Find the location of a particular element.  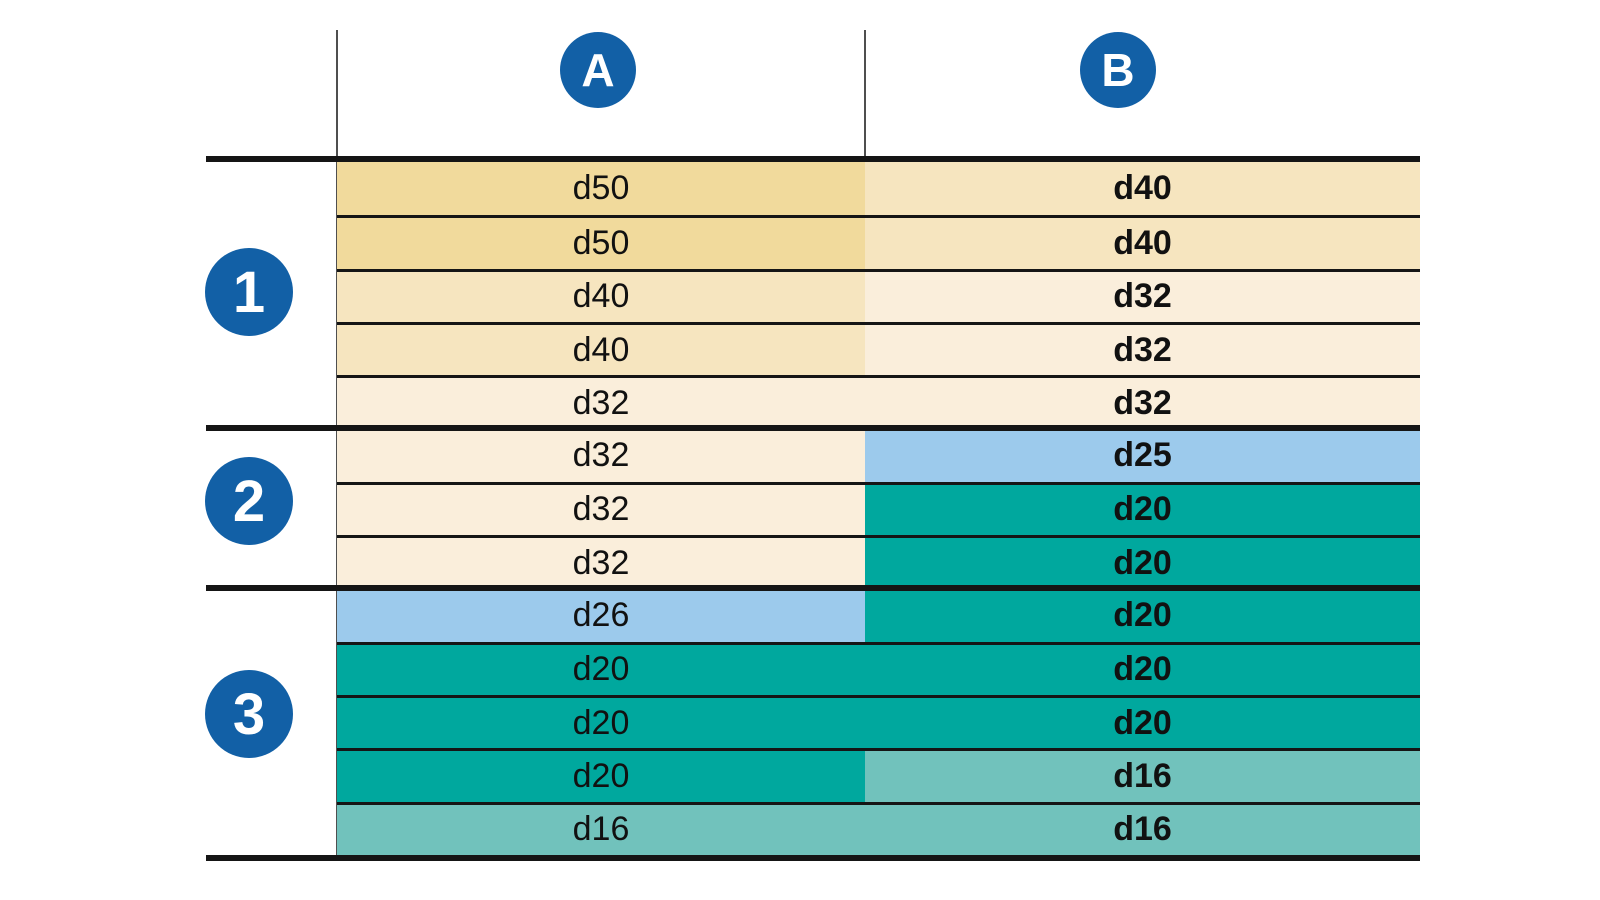

table-row: d26 d20 is located at coordinates (878, 615).